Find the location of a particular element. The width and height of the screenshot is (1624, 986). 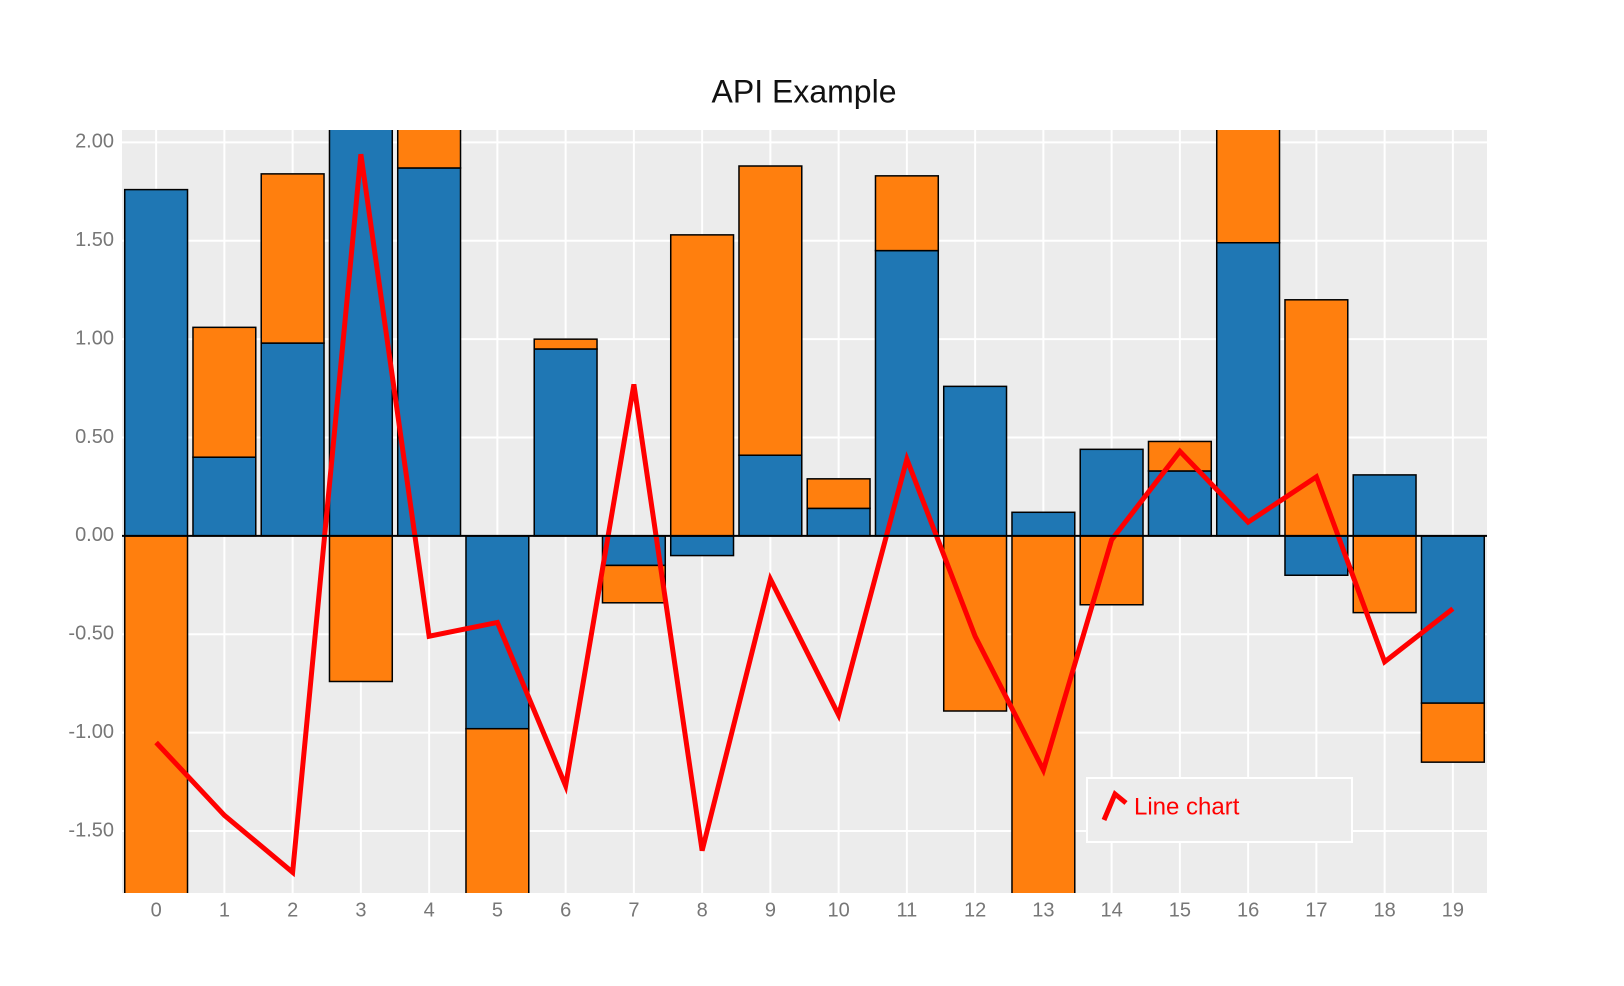

chart-title: API Example is located at coordinates (804, 91).